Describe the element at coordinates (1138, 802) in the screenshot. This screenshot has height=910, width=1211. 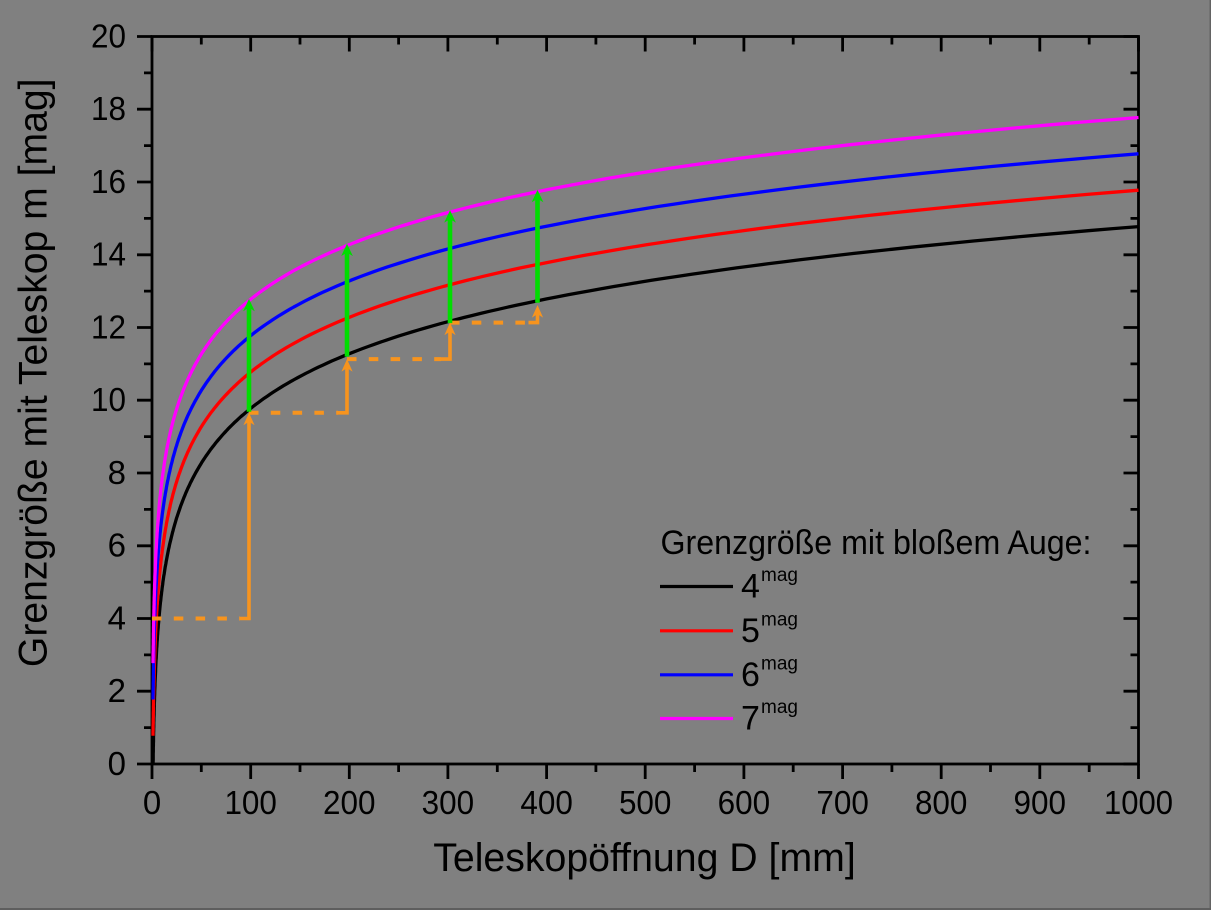
I see `svg-text: 1000` at that location.